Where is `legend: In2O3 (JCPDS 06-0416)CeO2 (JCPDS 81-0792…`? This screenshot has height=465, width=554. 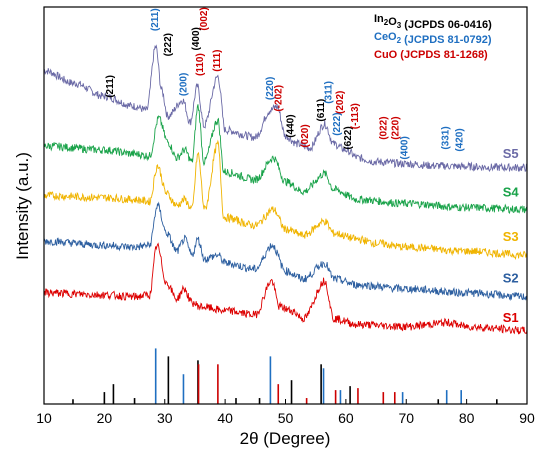
legend: In2O3 (JCPDS 06-0416)CeO2 (JCPDS 81-0792… is located at coordinates (447, 35).